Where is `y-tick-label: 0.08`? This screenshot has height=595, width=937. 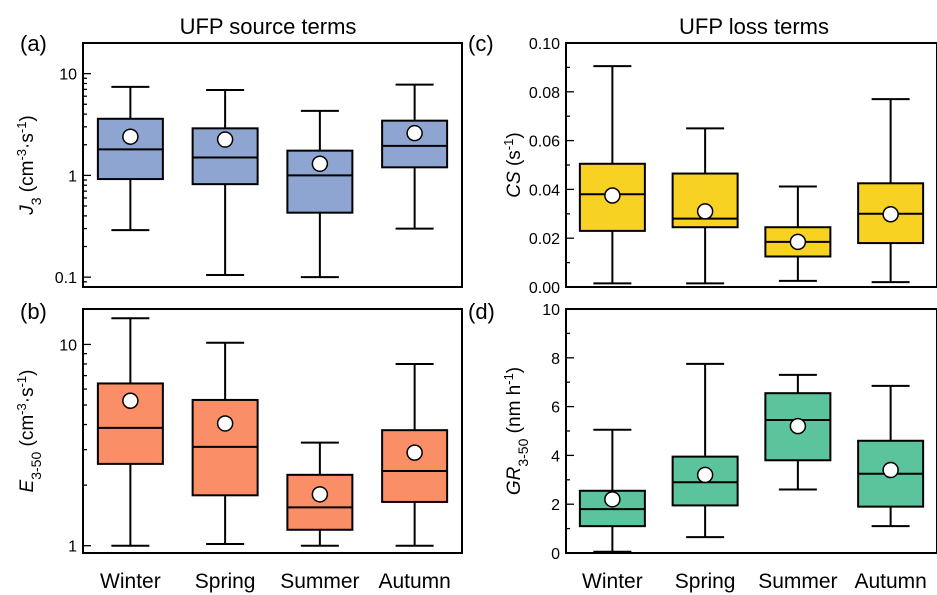 y-tick-label: 0.08 is located at coordinates (544, 93).